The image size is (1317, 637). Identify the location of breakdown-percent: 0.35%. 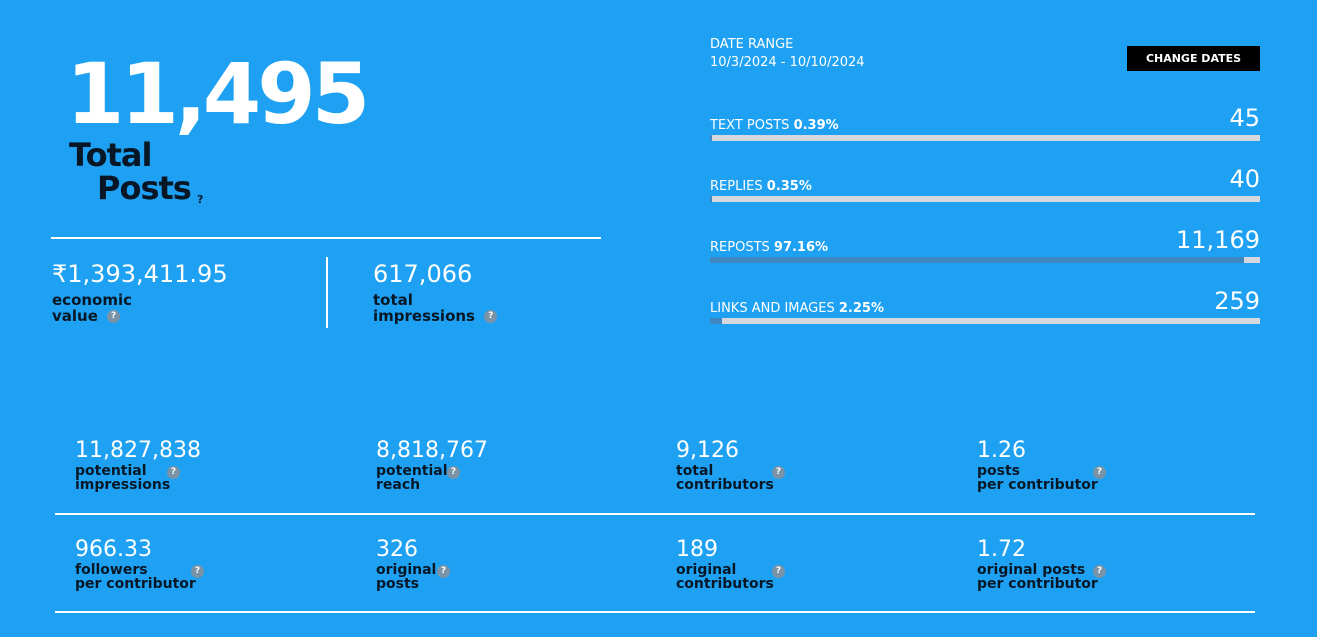
(789, 186).